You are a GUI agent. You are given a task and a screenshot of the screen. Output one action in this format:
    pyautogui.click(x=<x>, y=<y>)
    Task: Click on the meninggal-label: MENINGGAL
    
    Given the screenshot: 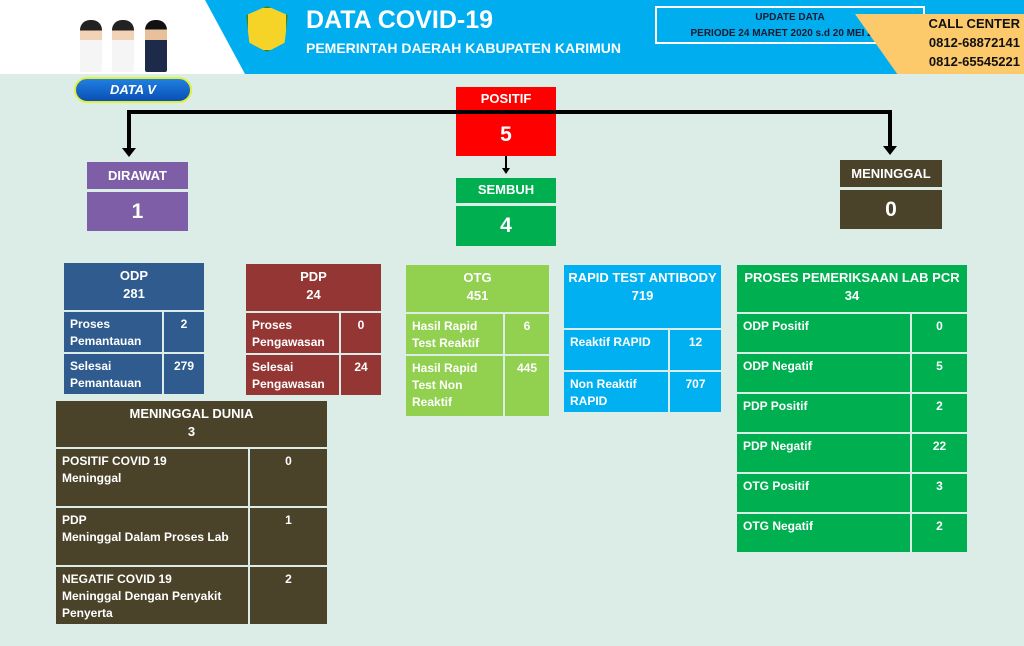 What is the action you would take?
    pyautogui.click(x=891, y=173)
    